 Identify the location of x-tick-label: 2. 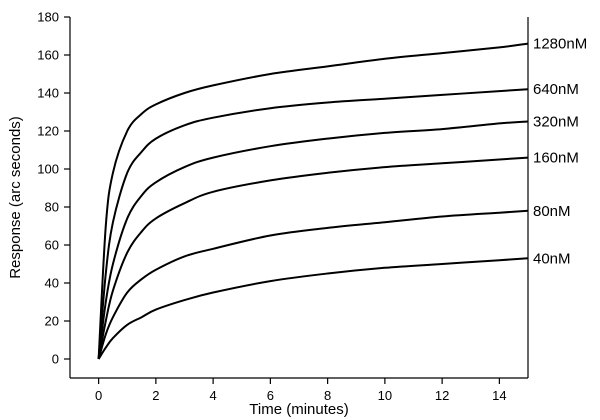
(155, 395).